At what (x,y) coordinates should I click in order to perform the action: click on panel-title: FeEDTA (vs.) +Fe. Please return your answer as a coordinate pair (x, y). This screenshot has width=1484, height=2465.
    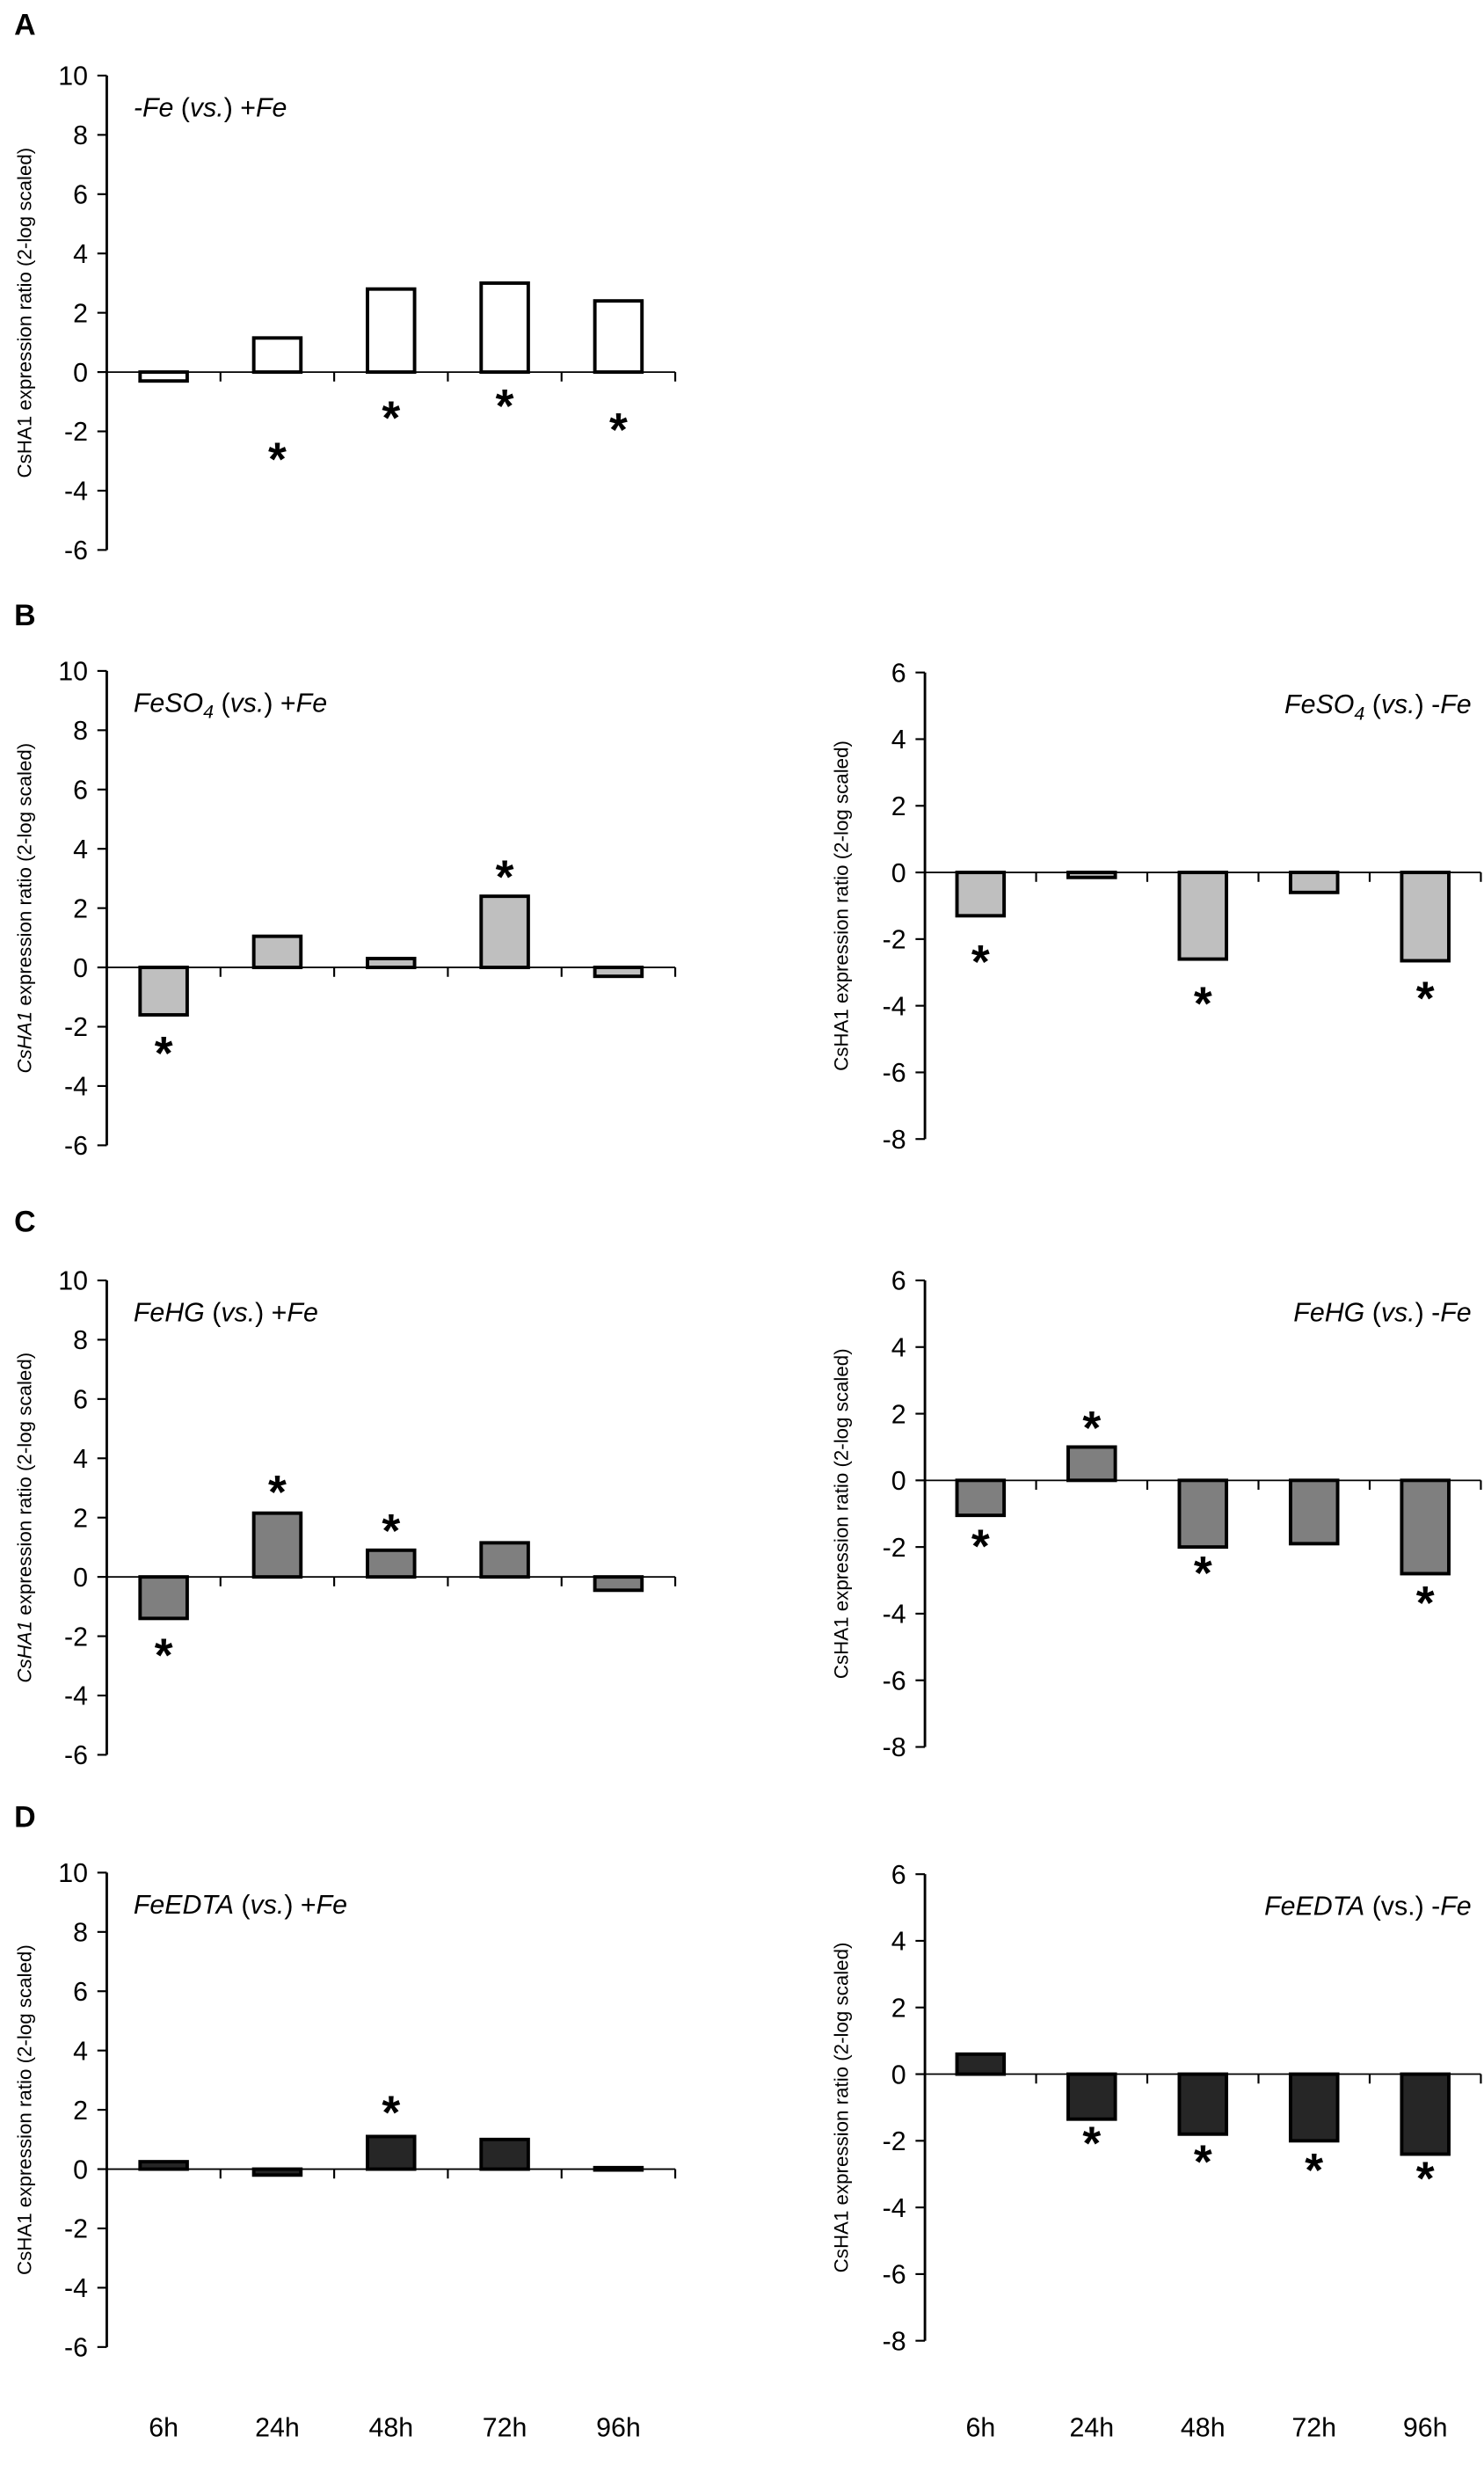
    Looking at the image, I should click on (240, 1905).